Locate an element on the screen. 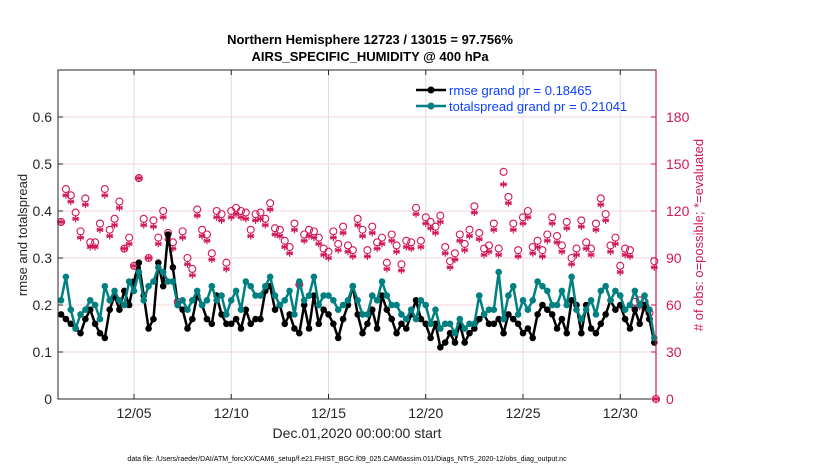  y2-tick-label: 60 is located at coordinates (674, 305).